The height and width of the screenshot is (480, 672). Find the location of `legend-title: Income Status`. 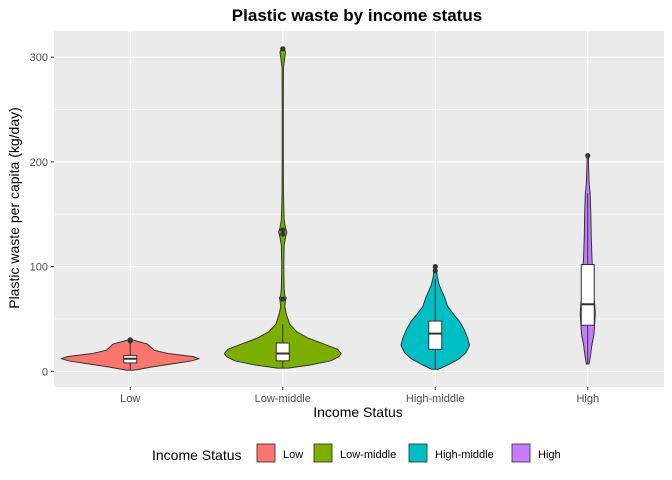

legend-title: Income Status is located at coordinates (197, 455).